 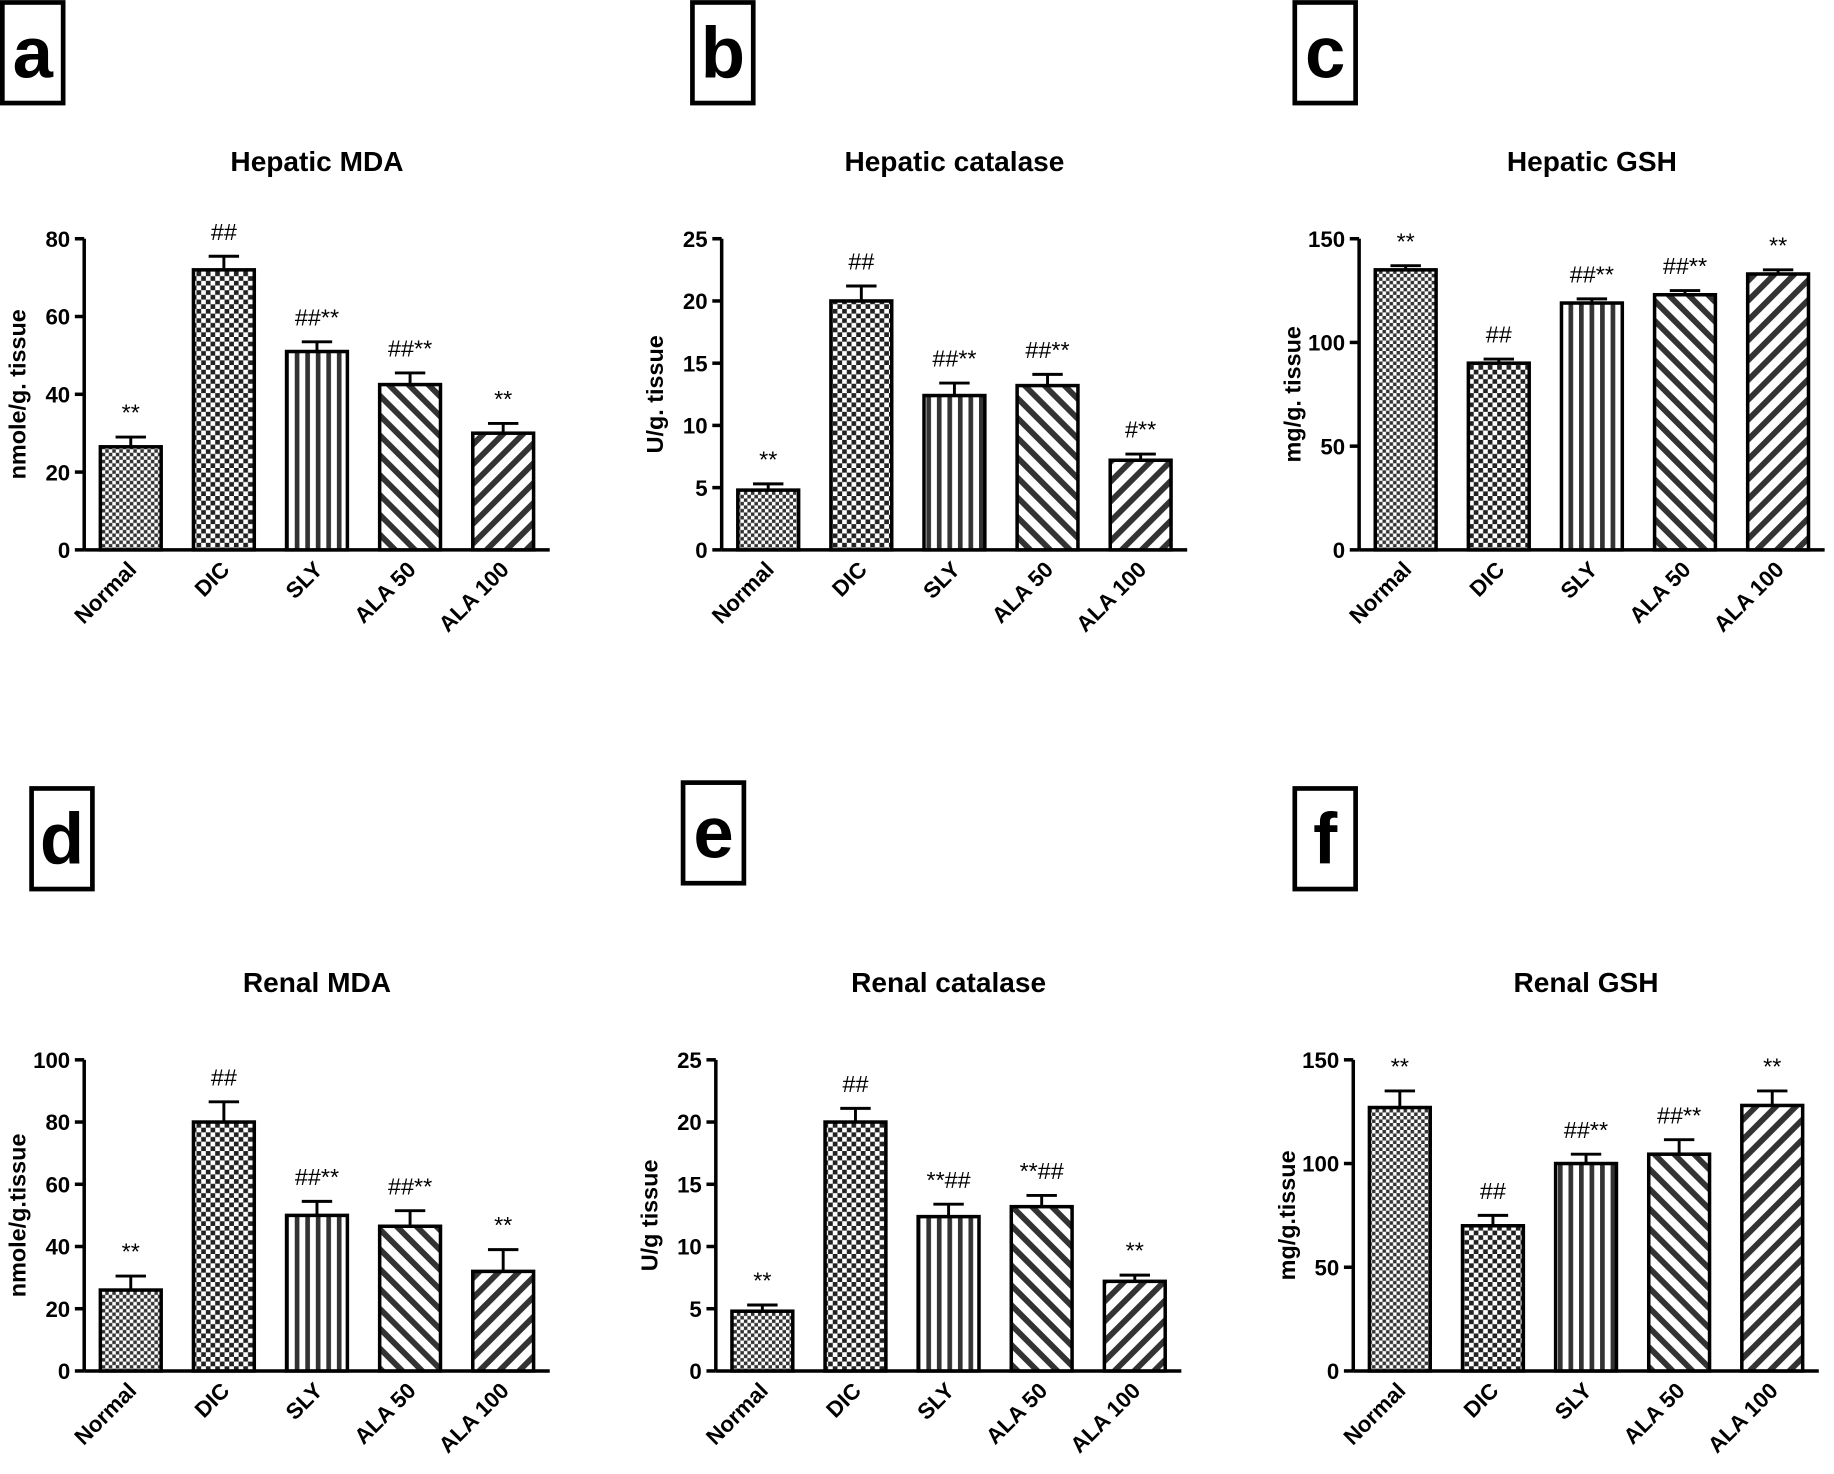 I want to click on y-axis-label: U/g. tissue, so click(x=655, y=394).